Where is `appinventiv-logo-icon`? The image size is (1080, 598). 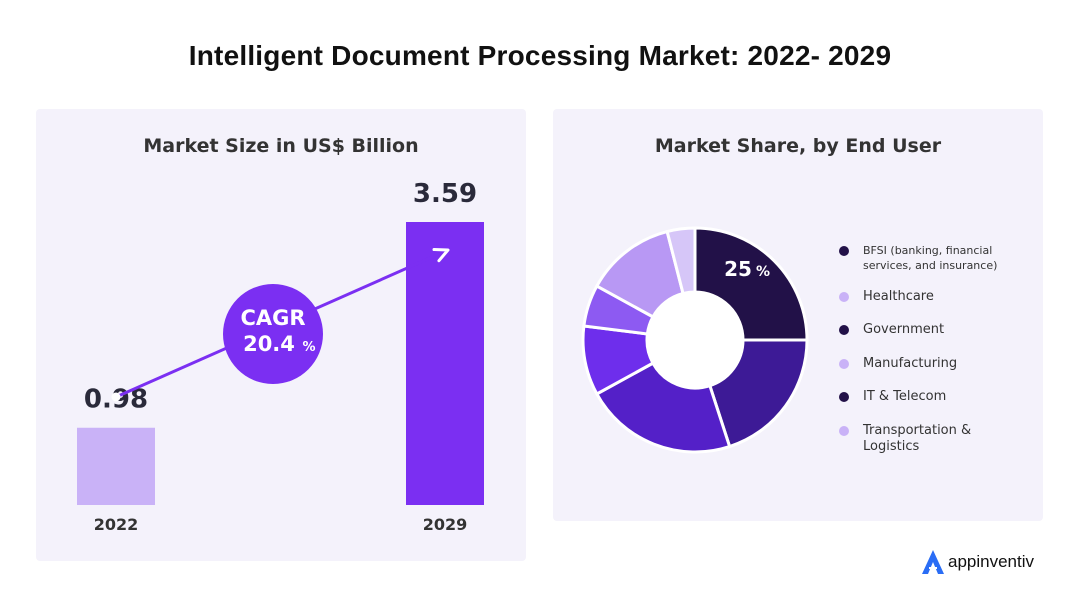
appinventiv-logo-icon is located at coordinates (933, 562).